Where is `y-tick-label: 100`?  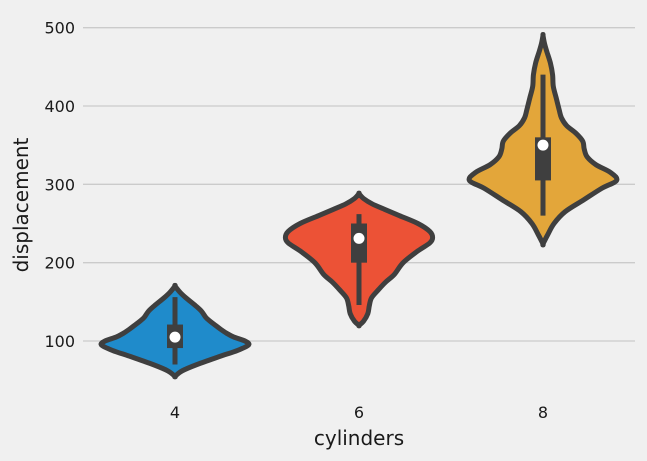
y-tick-label: 100 is located at coordinates (59, 341).